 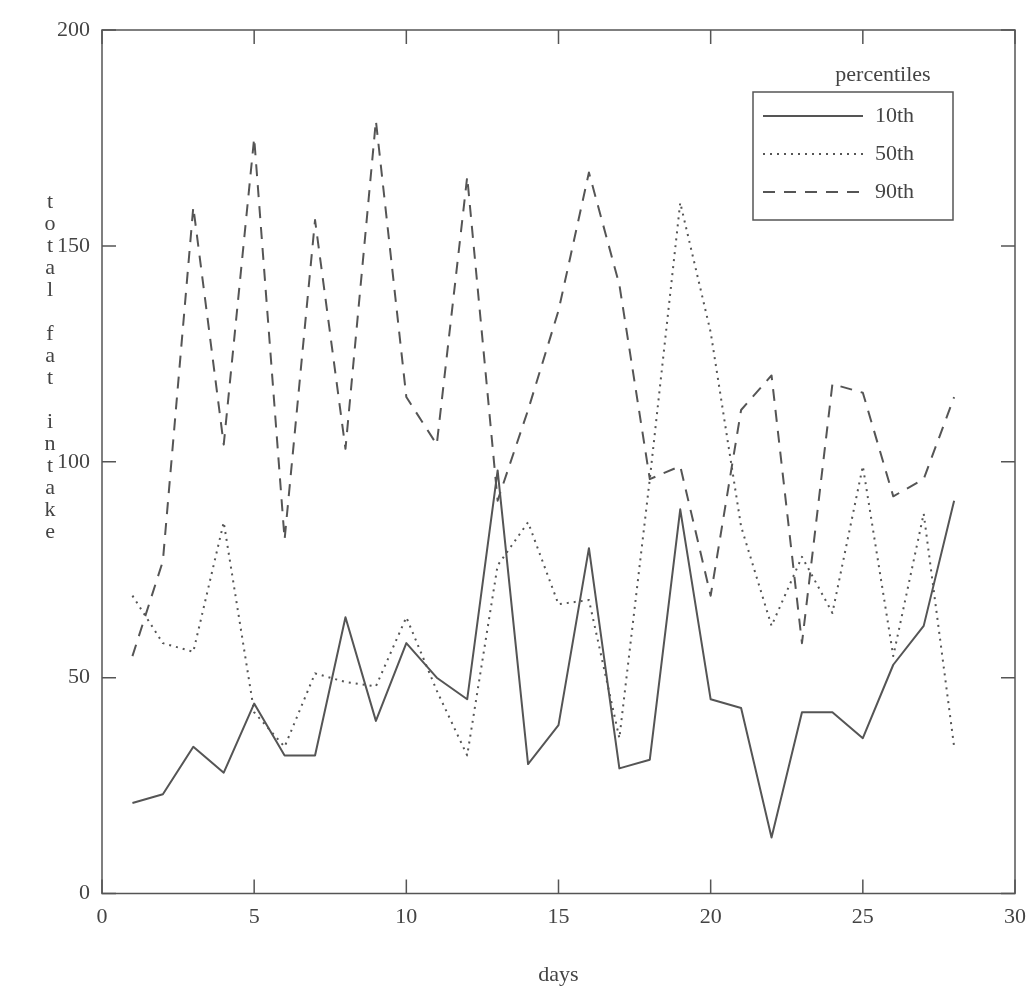 I want to click on x-tick-label: 30, so click(x=1015, y=915).